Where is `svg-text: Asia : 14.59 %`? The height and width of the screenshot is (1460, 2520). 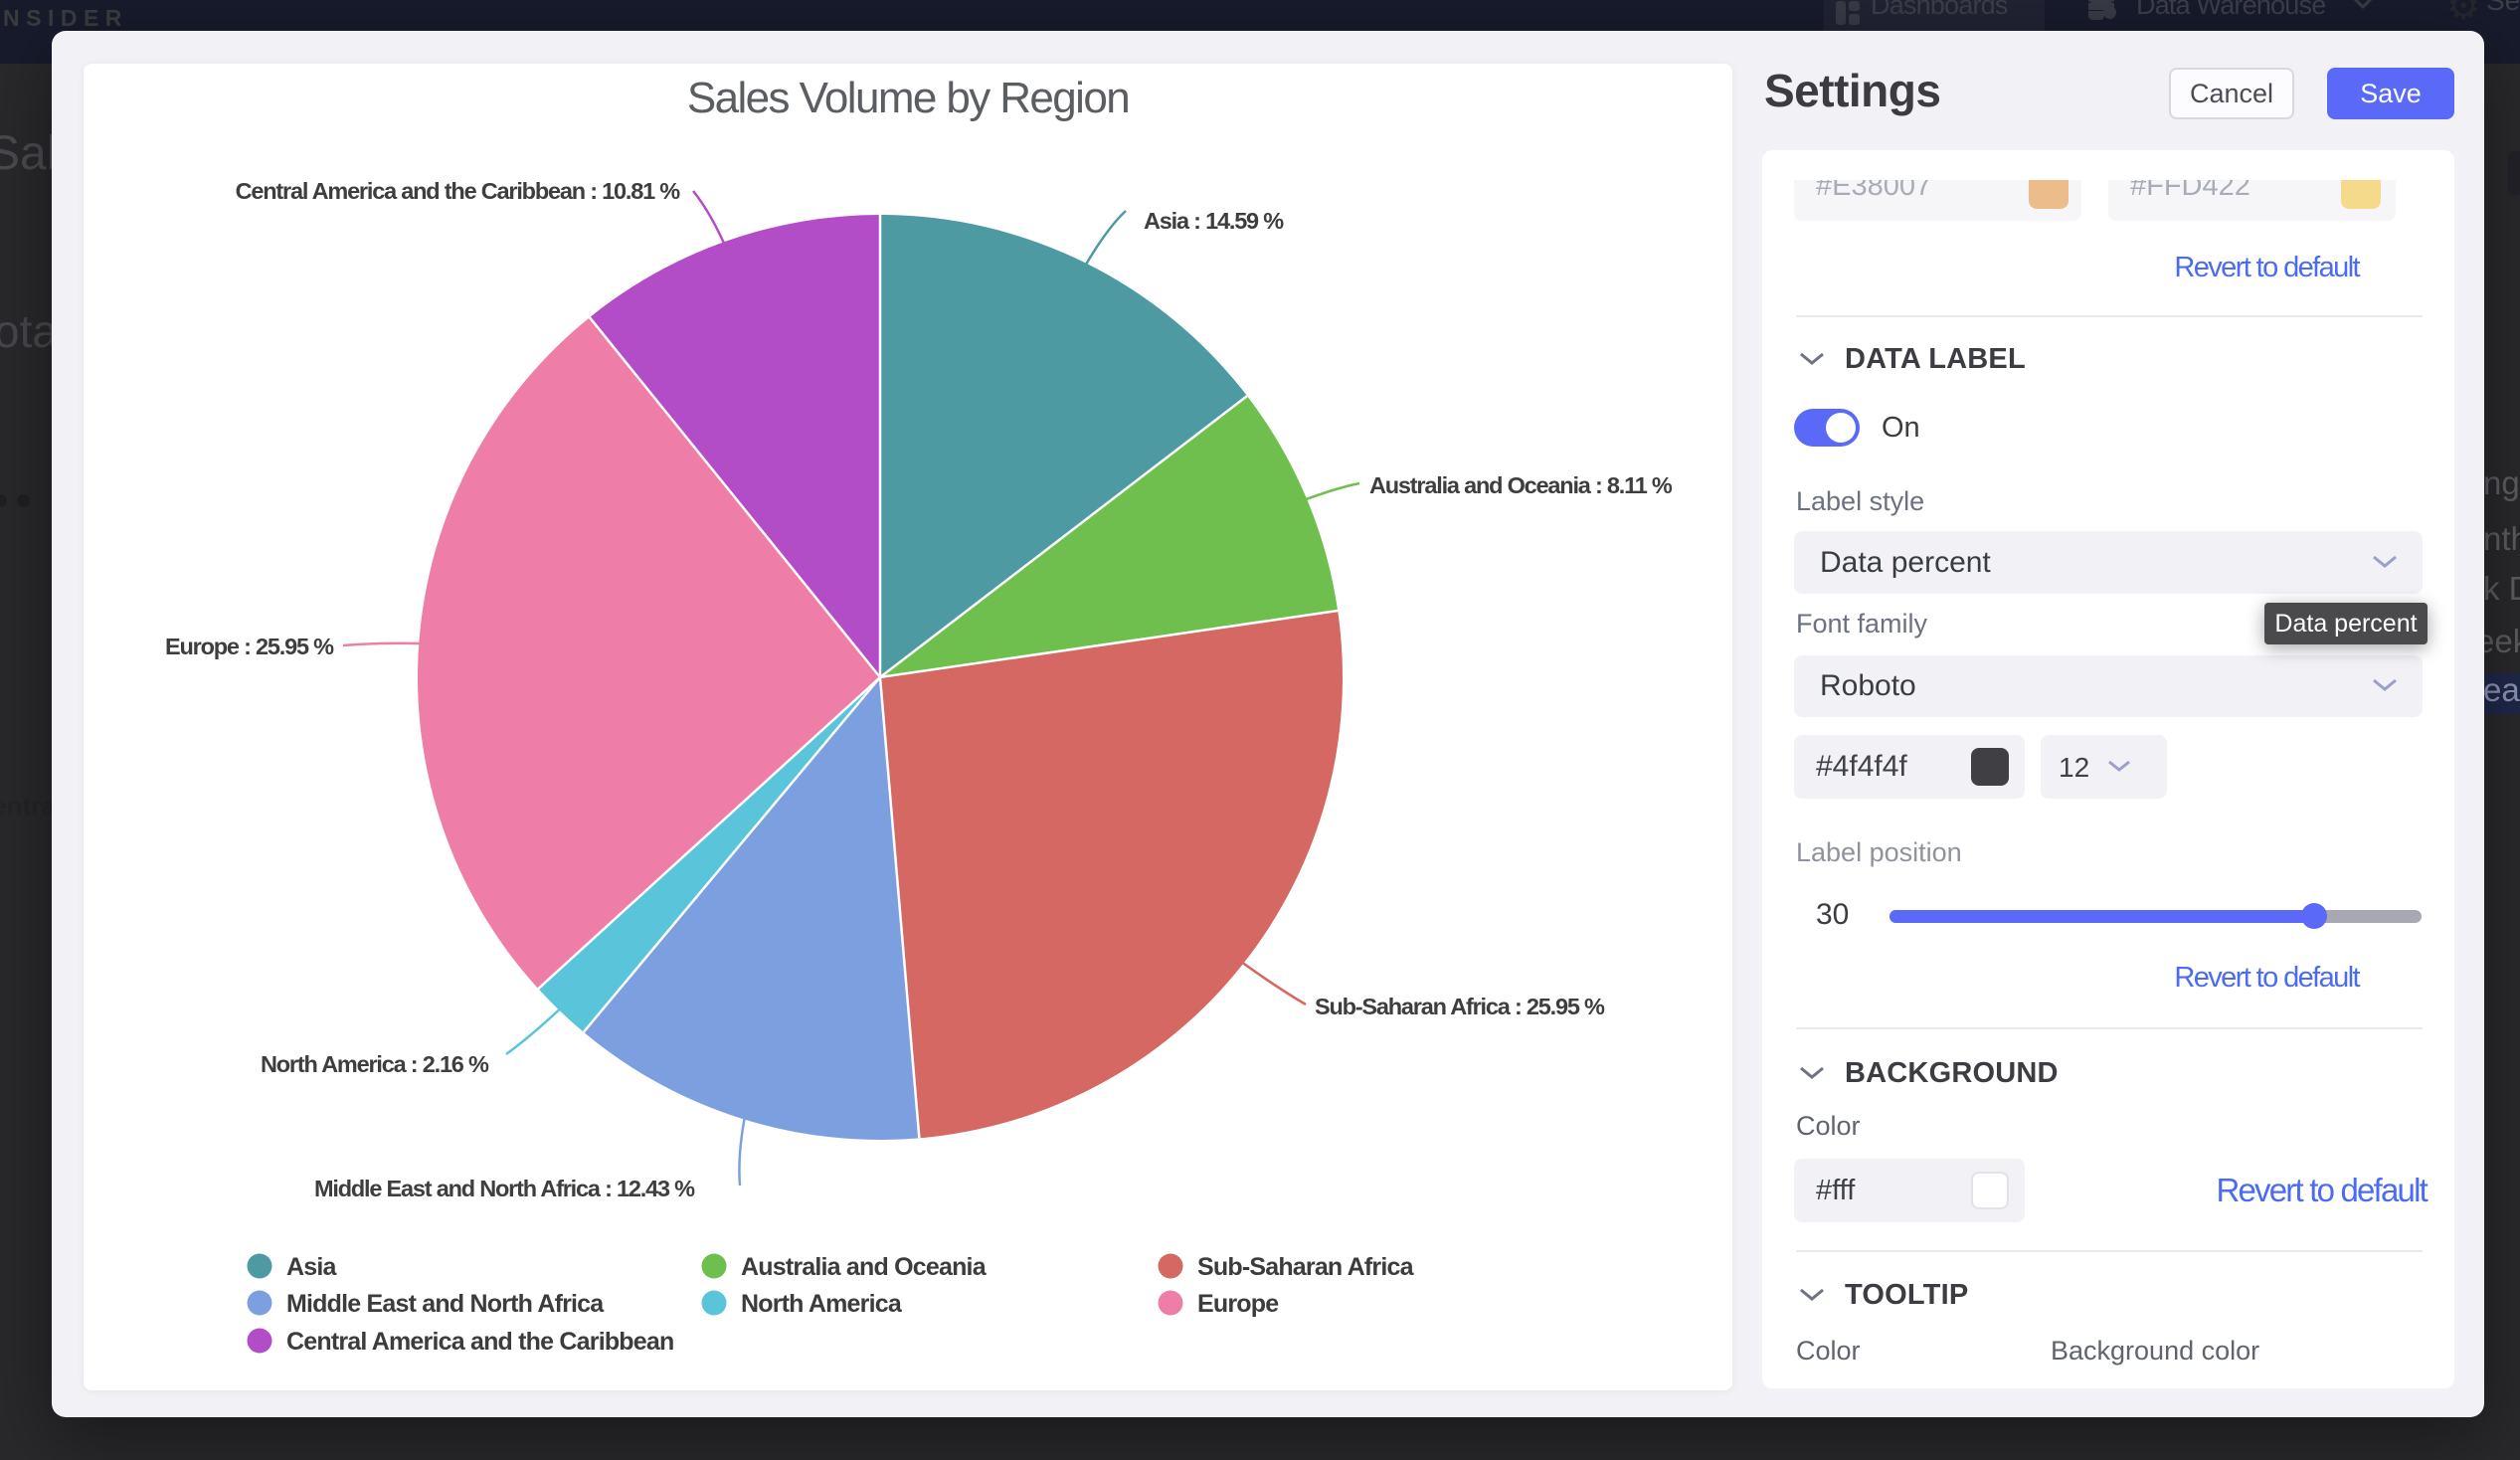
svg-text: Asia : 14.59 % is located at coordinates (1214, 221).